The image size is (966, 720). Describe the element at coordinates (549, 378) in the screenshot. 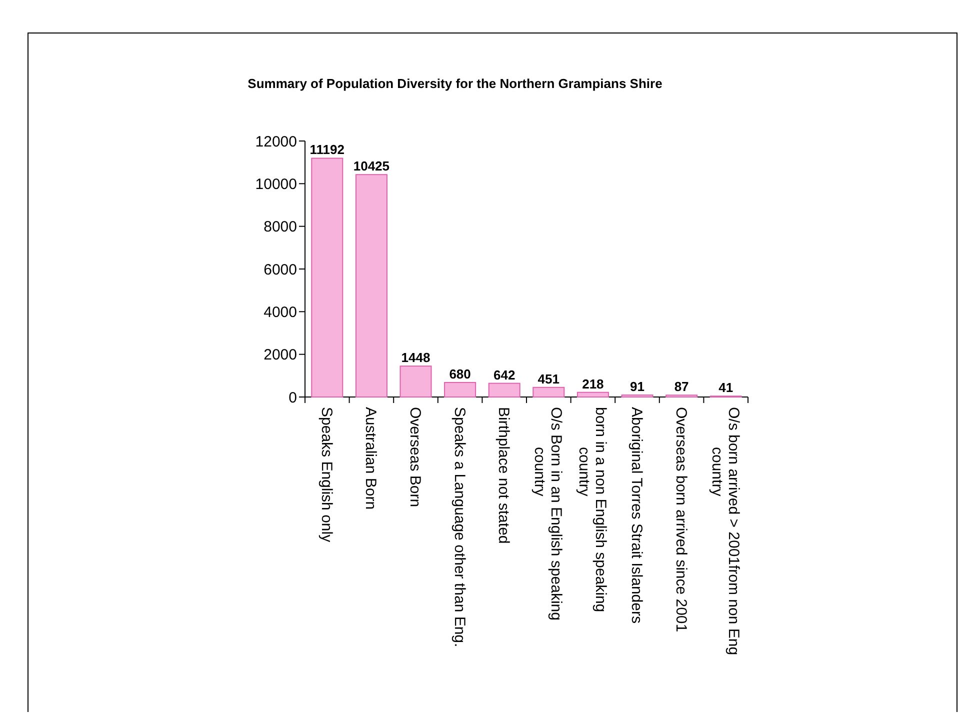

I see `data-label: 451` at that location.